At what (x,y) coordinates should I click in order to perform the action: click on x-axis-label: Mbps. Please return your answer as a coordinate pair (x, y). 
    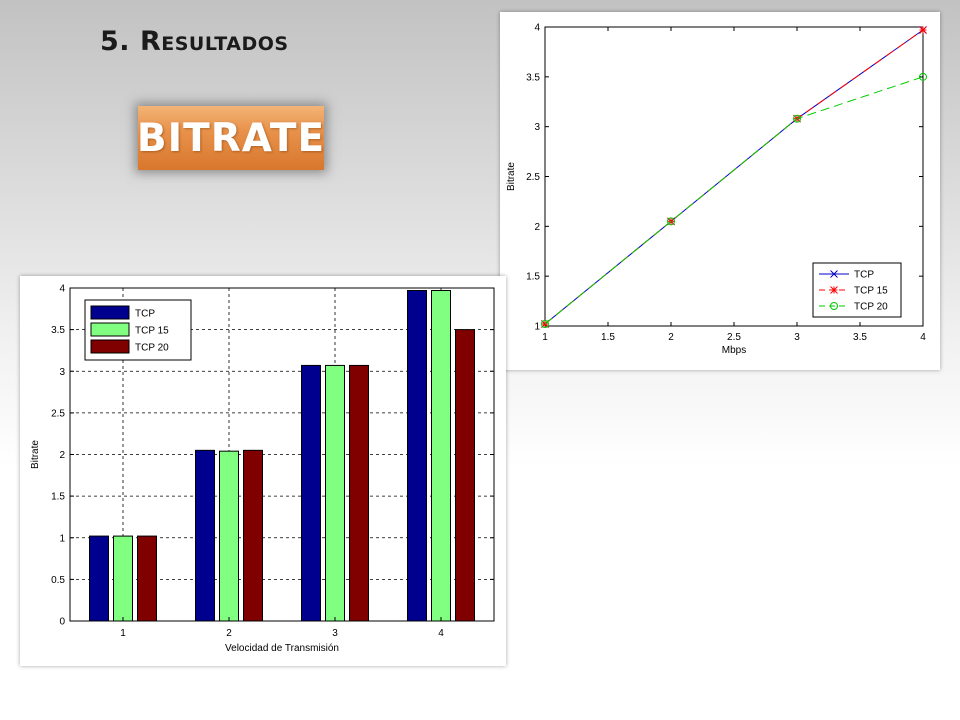
    Looking at the image, I should click on (734, 350).